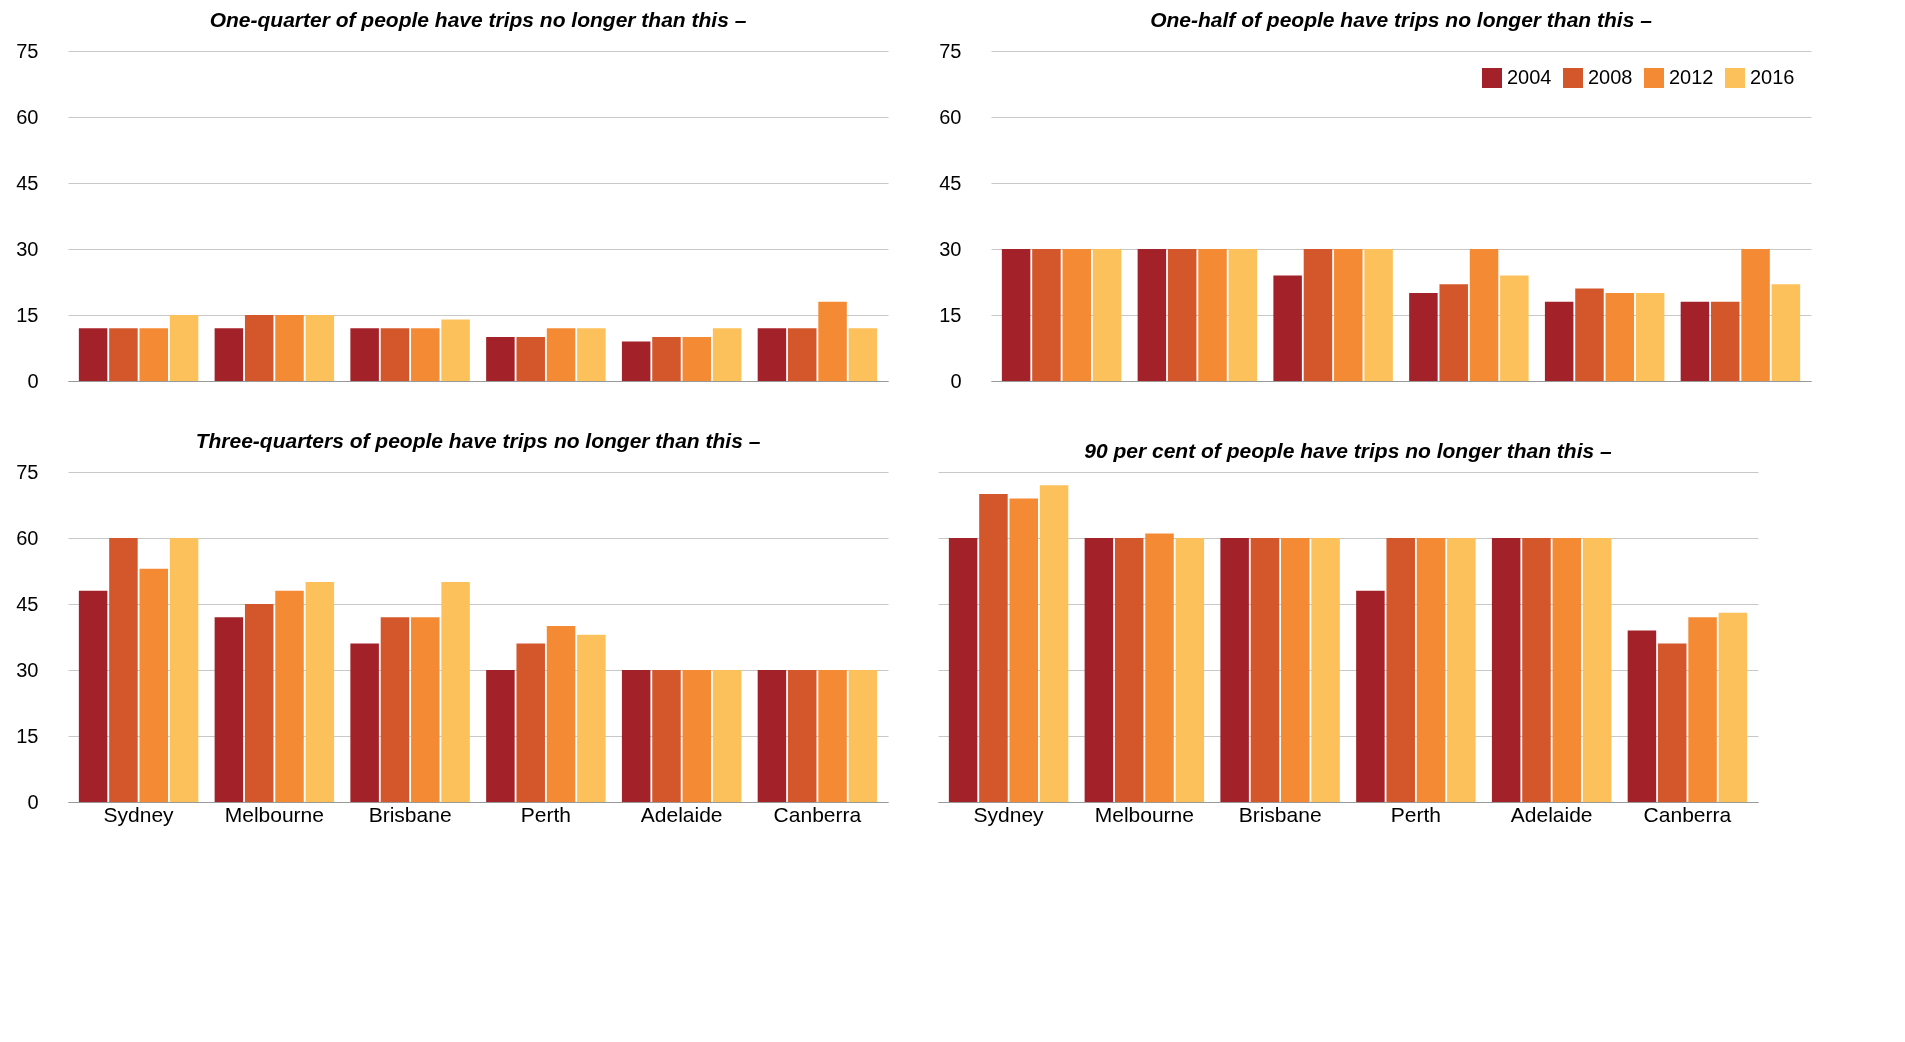 The image size is (1905, 1042). Describe the element at coordinates (1610, 77) in the screenshot. I see `legend-label: 2008` at that location.